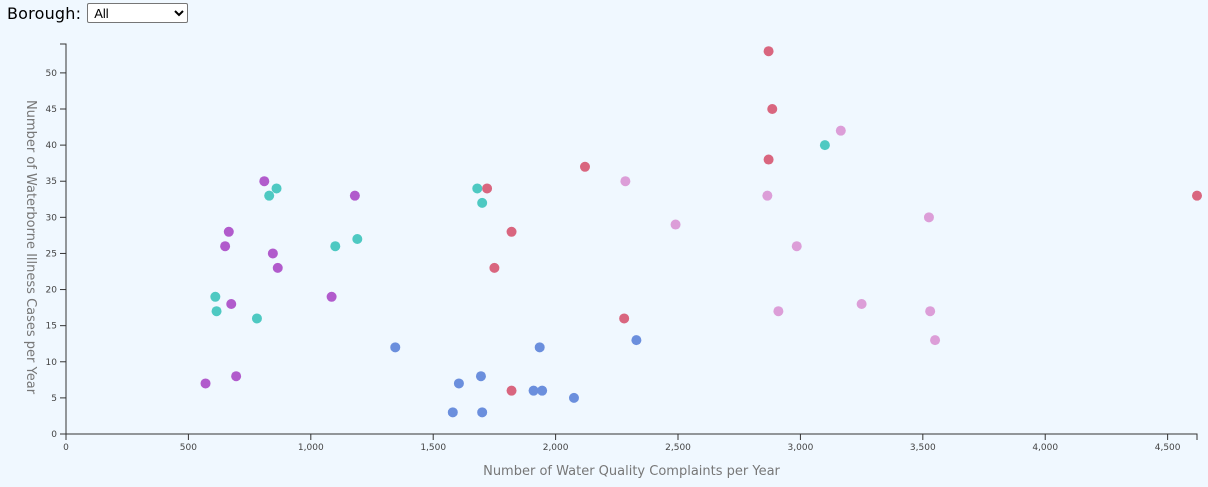 The image size is (1208, 487). What do you see at coordinates (66, 448) in the screenshot?
I see `x-tick-label: 0` at bounding box center [66, 448].